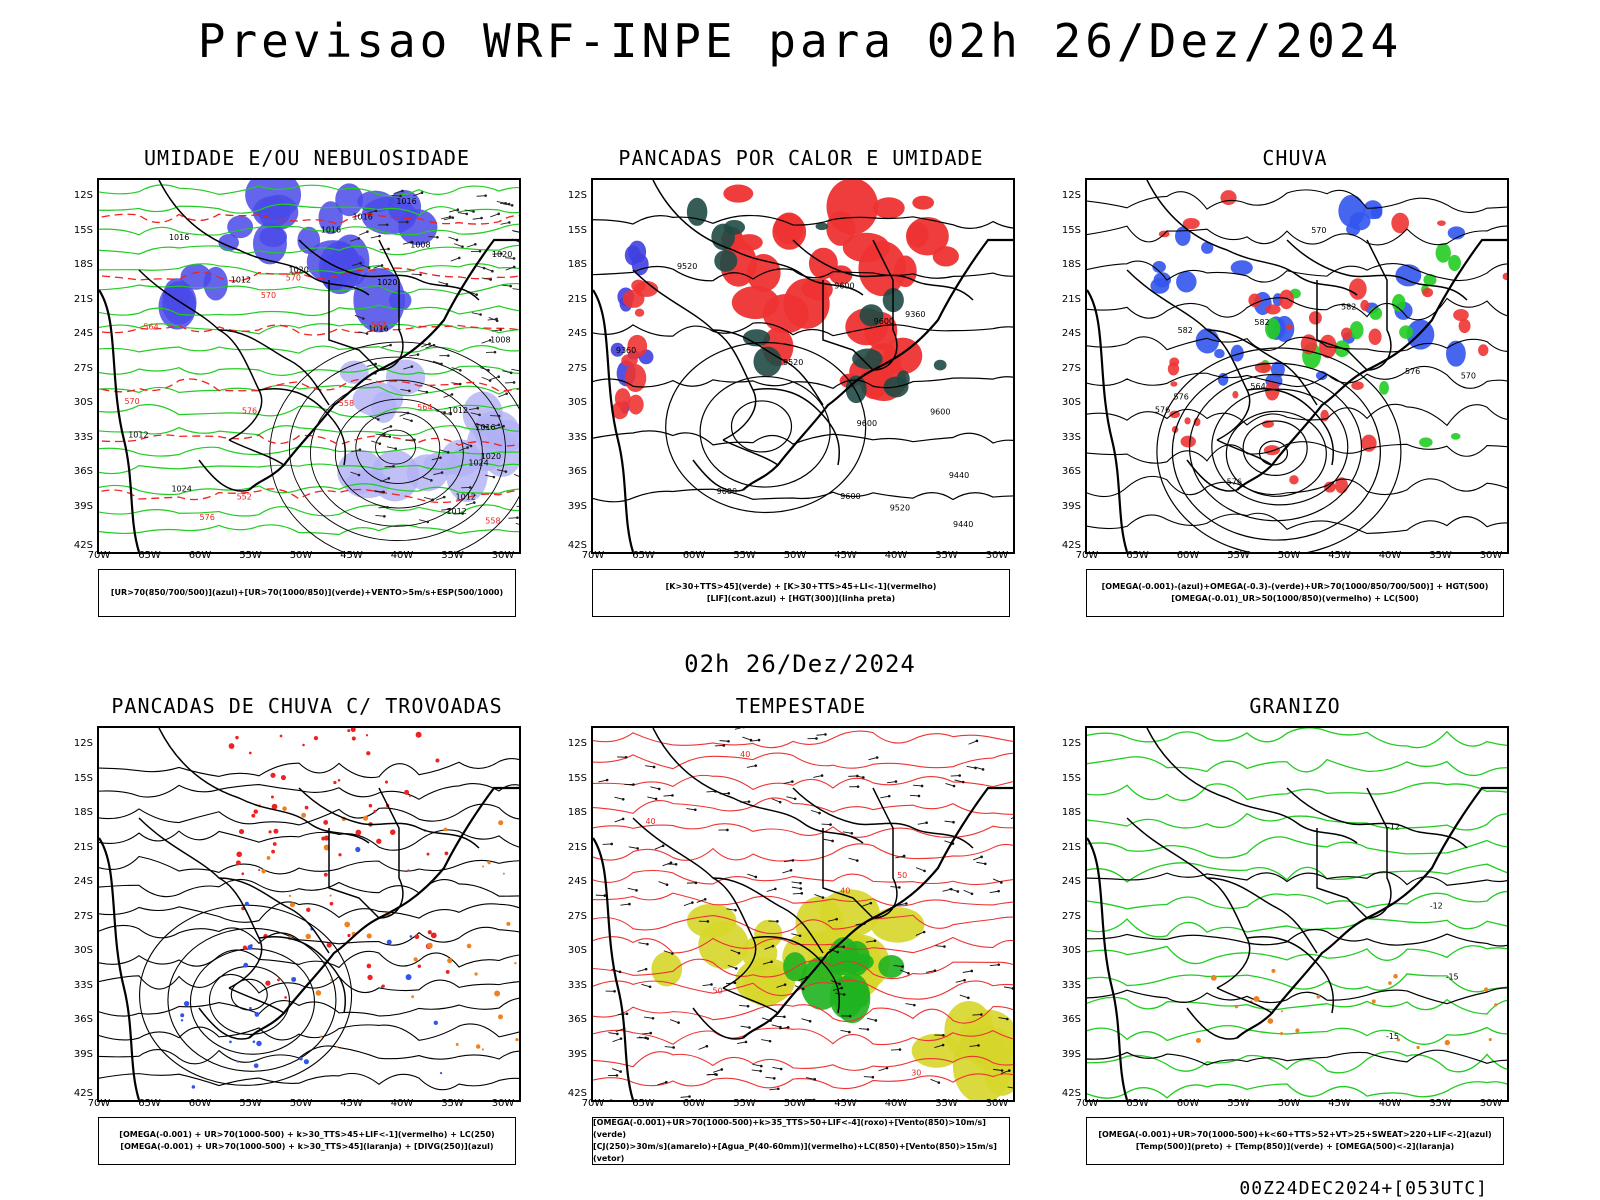 Image resolution: width=1600 pixels, height=1200 pixels. What do you see at coordinates (362, 216) in the screenshot?
I see `contour-label: 1016` at bounding box center [362, 216].